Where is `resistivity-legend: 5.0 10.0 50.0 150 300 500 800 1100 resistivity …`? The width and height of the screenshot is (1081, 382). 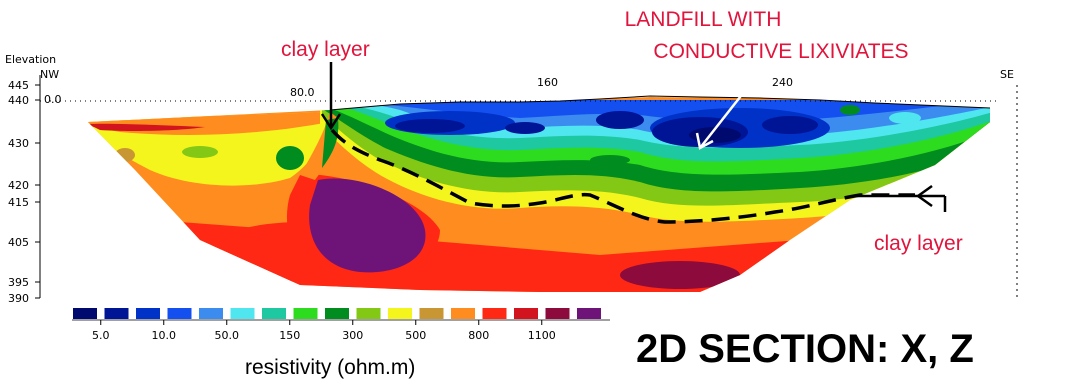 resistivity-legend: 5.0 10.0 50.0 150 300 500 800 1100 resistivity … is located at coordinates (341, 343).